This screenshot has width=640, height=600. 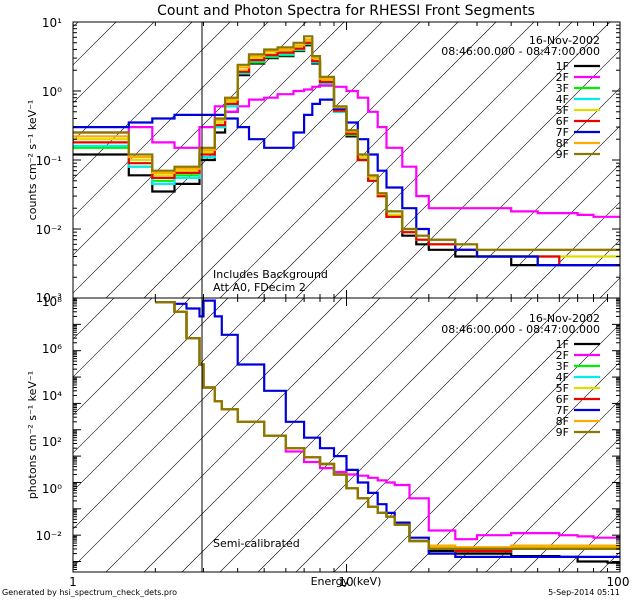 I want to click on photons-annotation: Semi-calibrated, so click(x=256, y=543).